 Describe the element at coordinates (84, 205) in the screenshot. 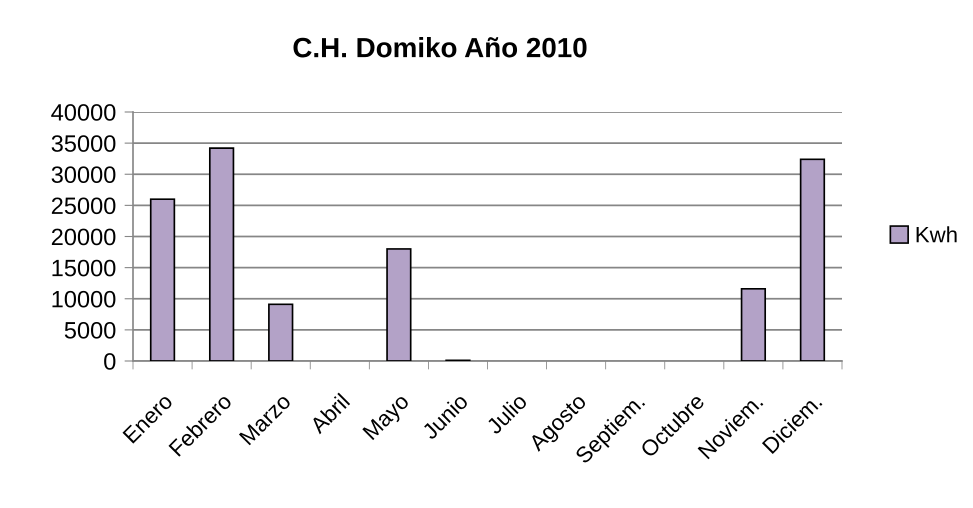

I see `y-tick-label: 25000` at that location.